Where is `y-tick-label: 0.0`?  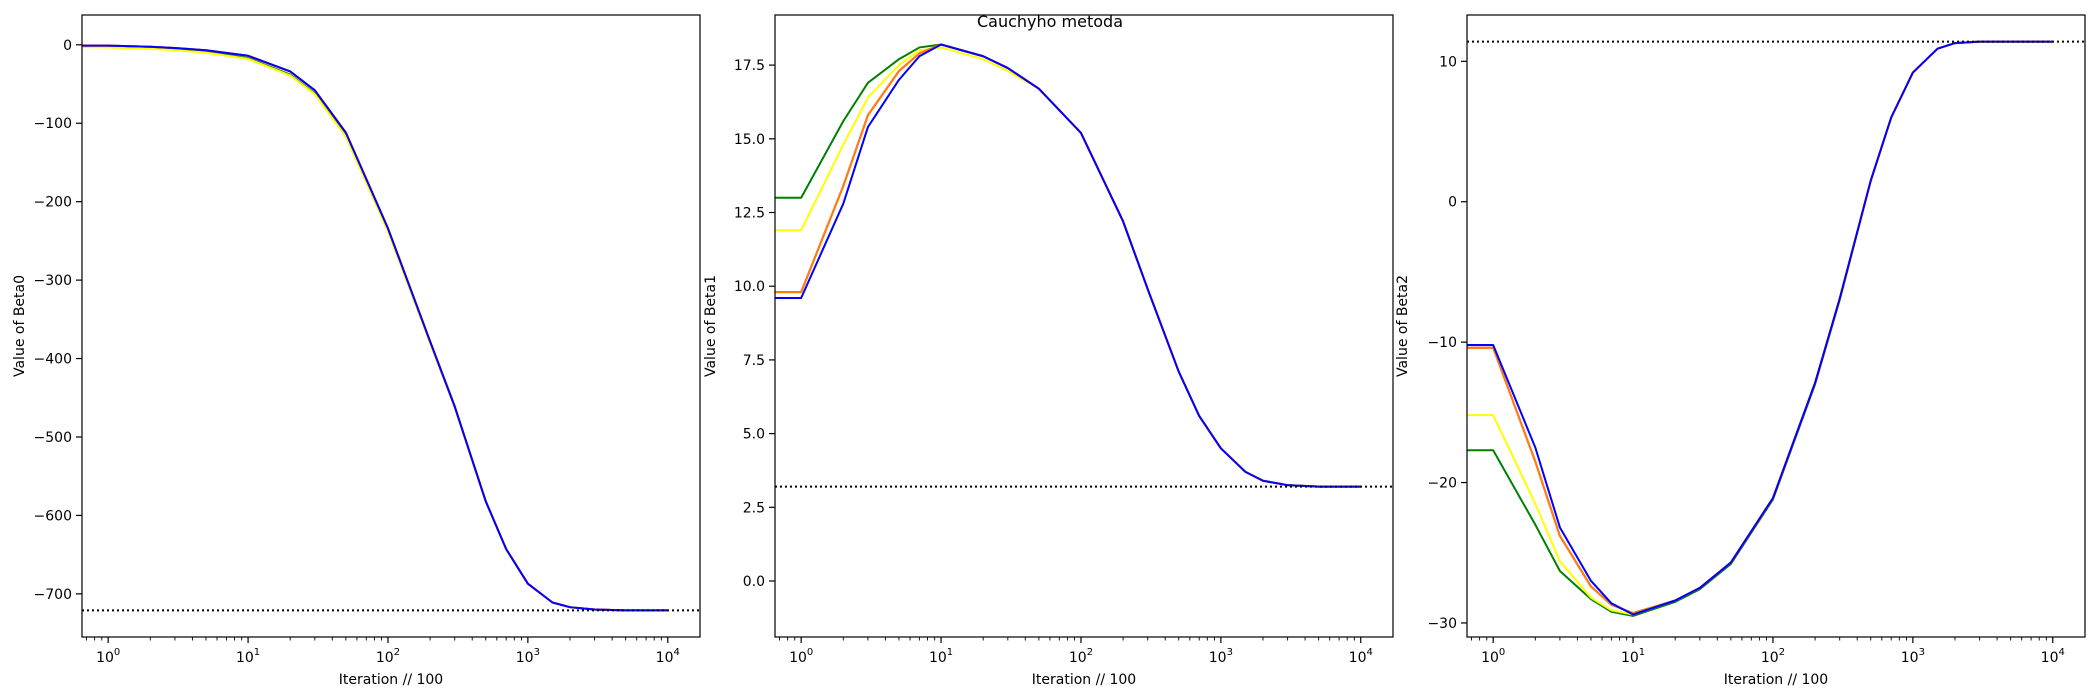
y-tick-label: 0.0 is located at coordinates (754, 582).